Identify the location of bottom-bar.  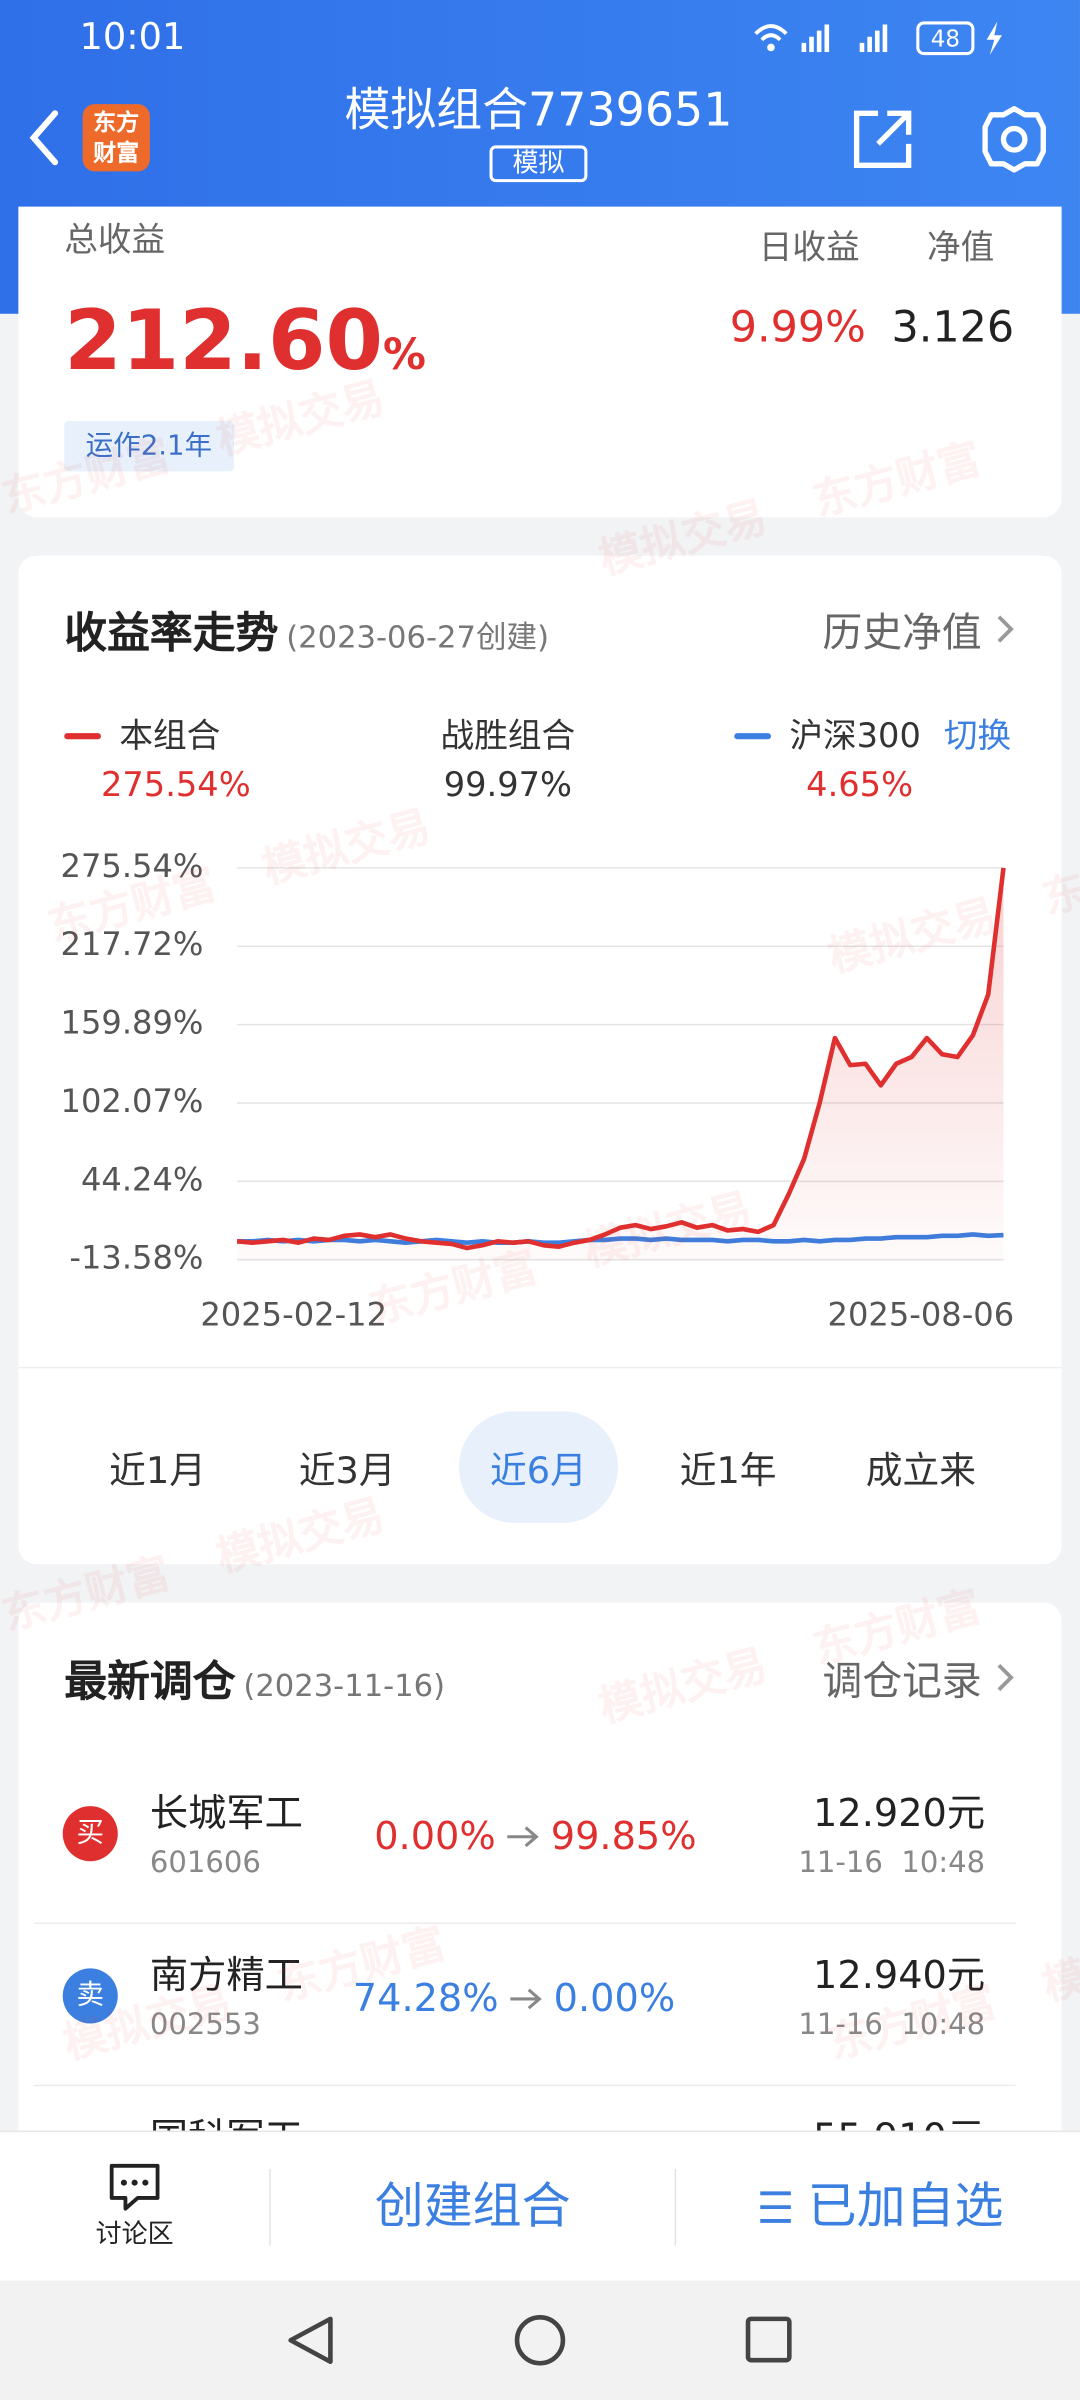
(540, 2206).